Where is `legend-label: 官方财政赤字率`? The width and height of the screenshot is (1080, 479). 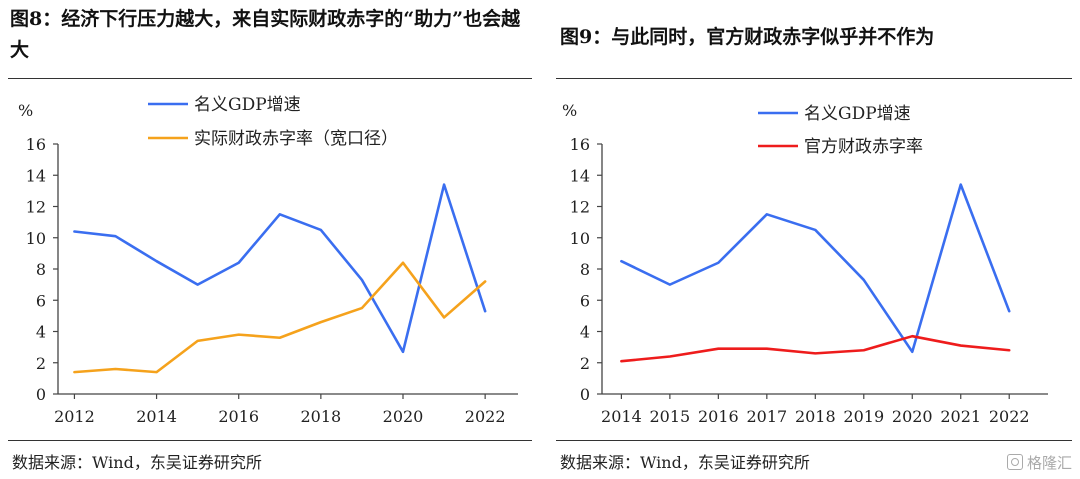 legend-label: 官方财政赤字率 is located at coordinates (863, 147).